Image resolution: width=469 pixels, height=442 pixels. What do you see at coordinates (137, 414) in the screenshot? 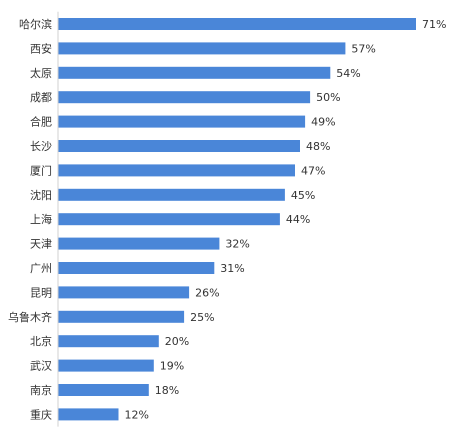
I see `value-label-16: 12%` at bounding box center [137, 414].